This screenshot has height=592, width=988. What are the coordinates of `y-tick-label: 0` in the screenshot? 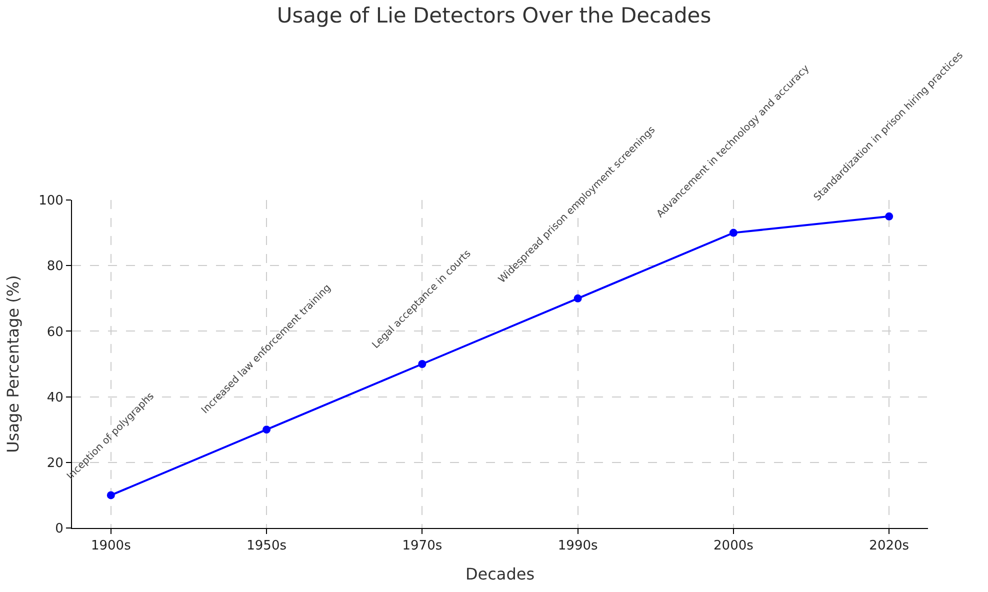 It's located at (59, 529).